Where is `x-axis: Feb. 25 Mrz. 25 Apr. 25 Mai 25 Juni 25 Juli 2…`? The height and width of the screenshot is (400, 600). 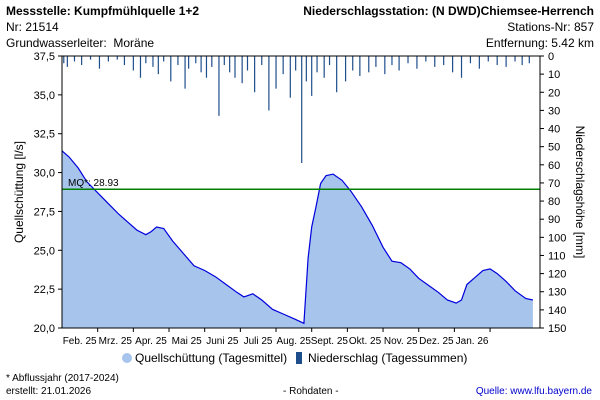
x-axis: Feb. 25 Mrz. 25 Apr. 25 Mai 25 Juni 25 Juli 2… is located at coordinates (277, 337).